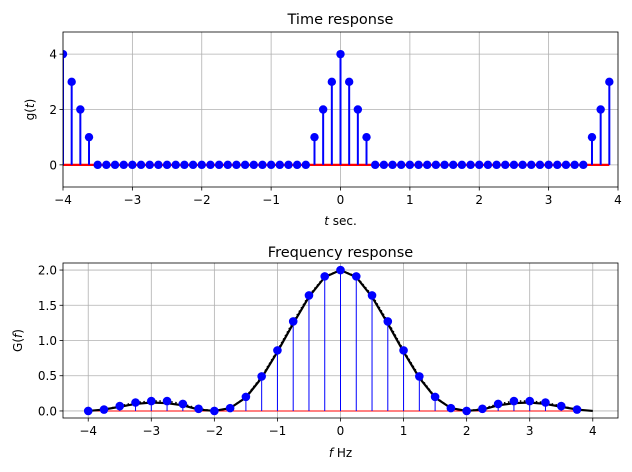 This screenshot has height=472, width=632. I want to click on x-axis-label: f Hz, so click(340, 453).